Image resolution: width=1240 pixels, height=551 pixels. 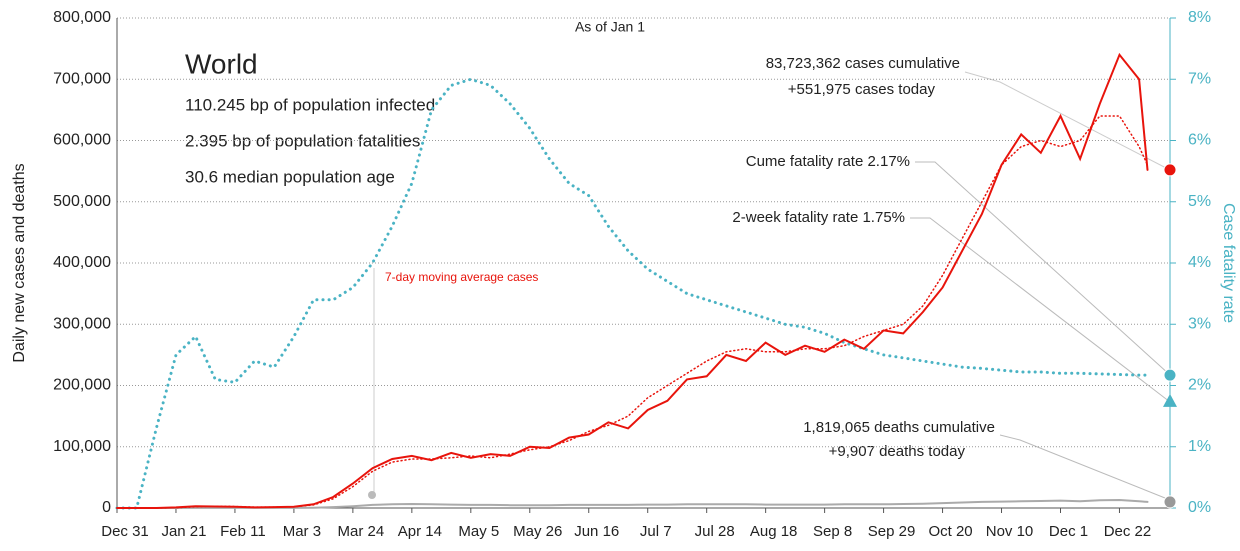 I want to click on y-tick-label: 800,000, so click(x=82, y=17).